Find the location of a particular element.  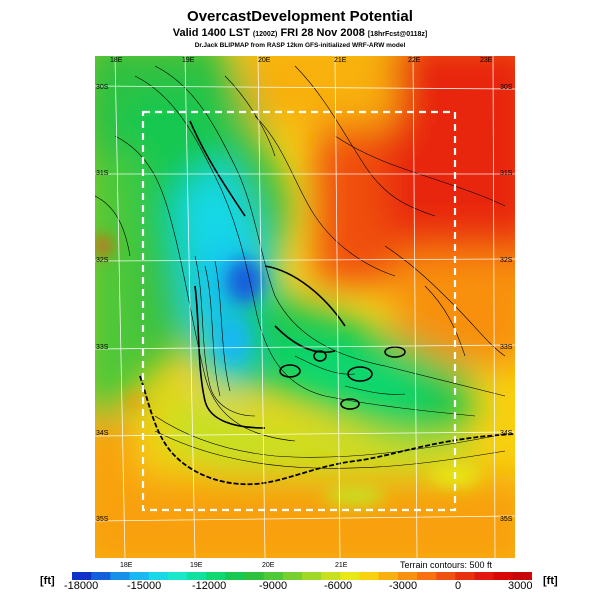

lon-label-bottom: 18E is located at coordinates (126, 565).